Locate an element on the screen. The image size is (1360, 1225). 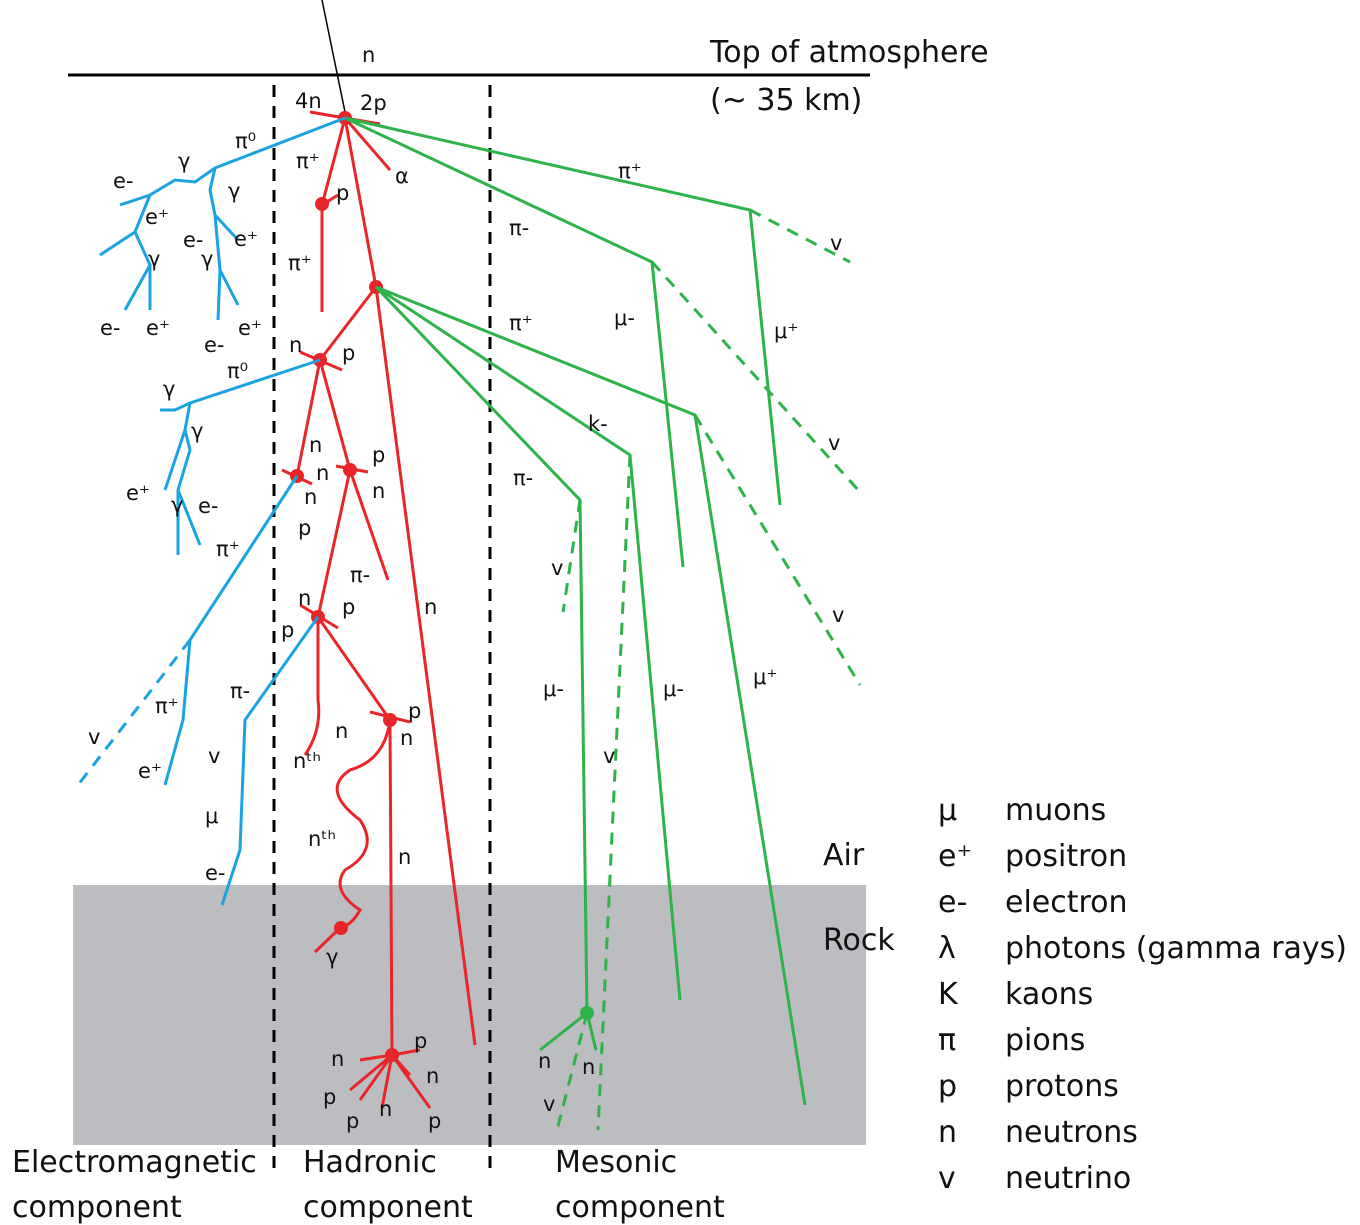
legend-symbol: λ is located at coordinates (947, 948).